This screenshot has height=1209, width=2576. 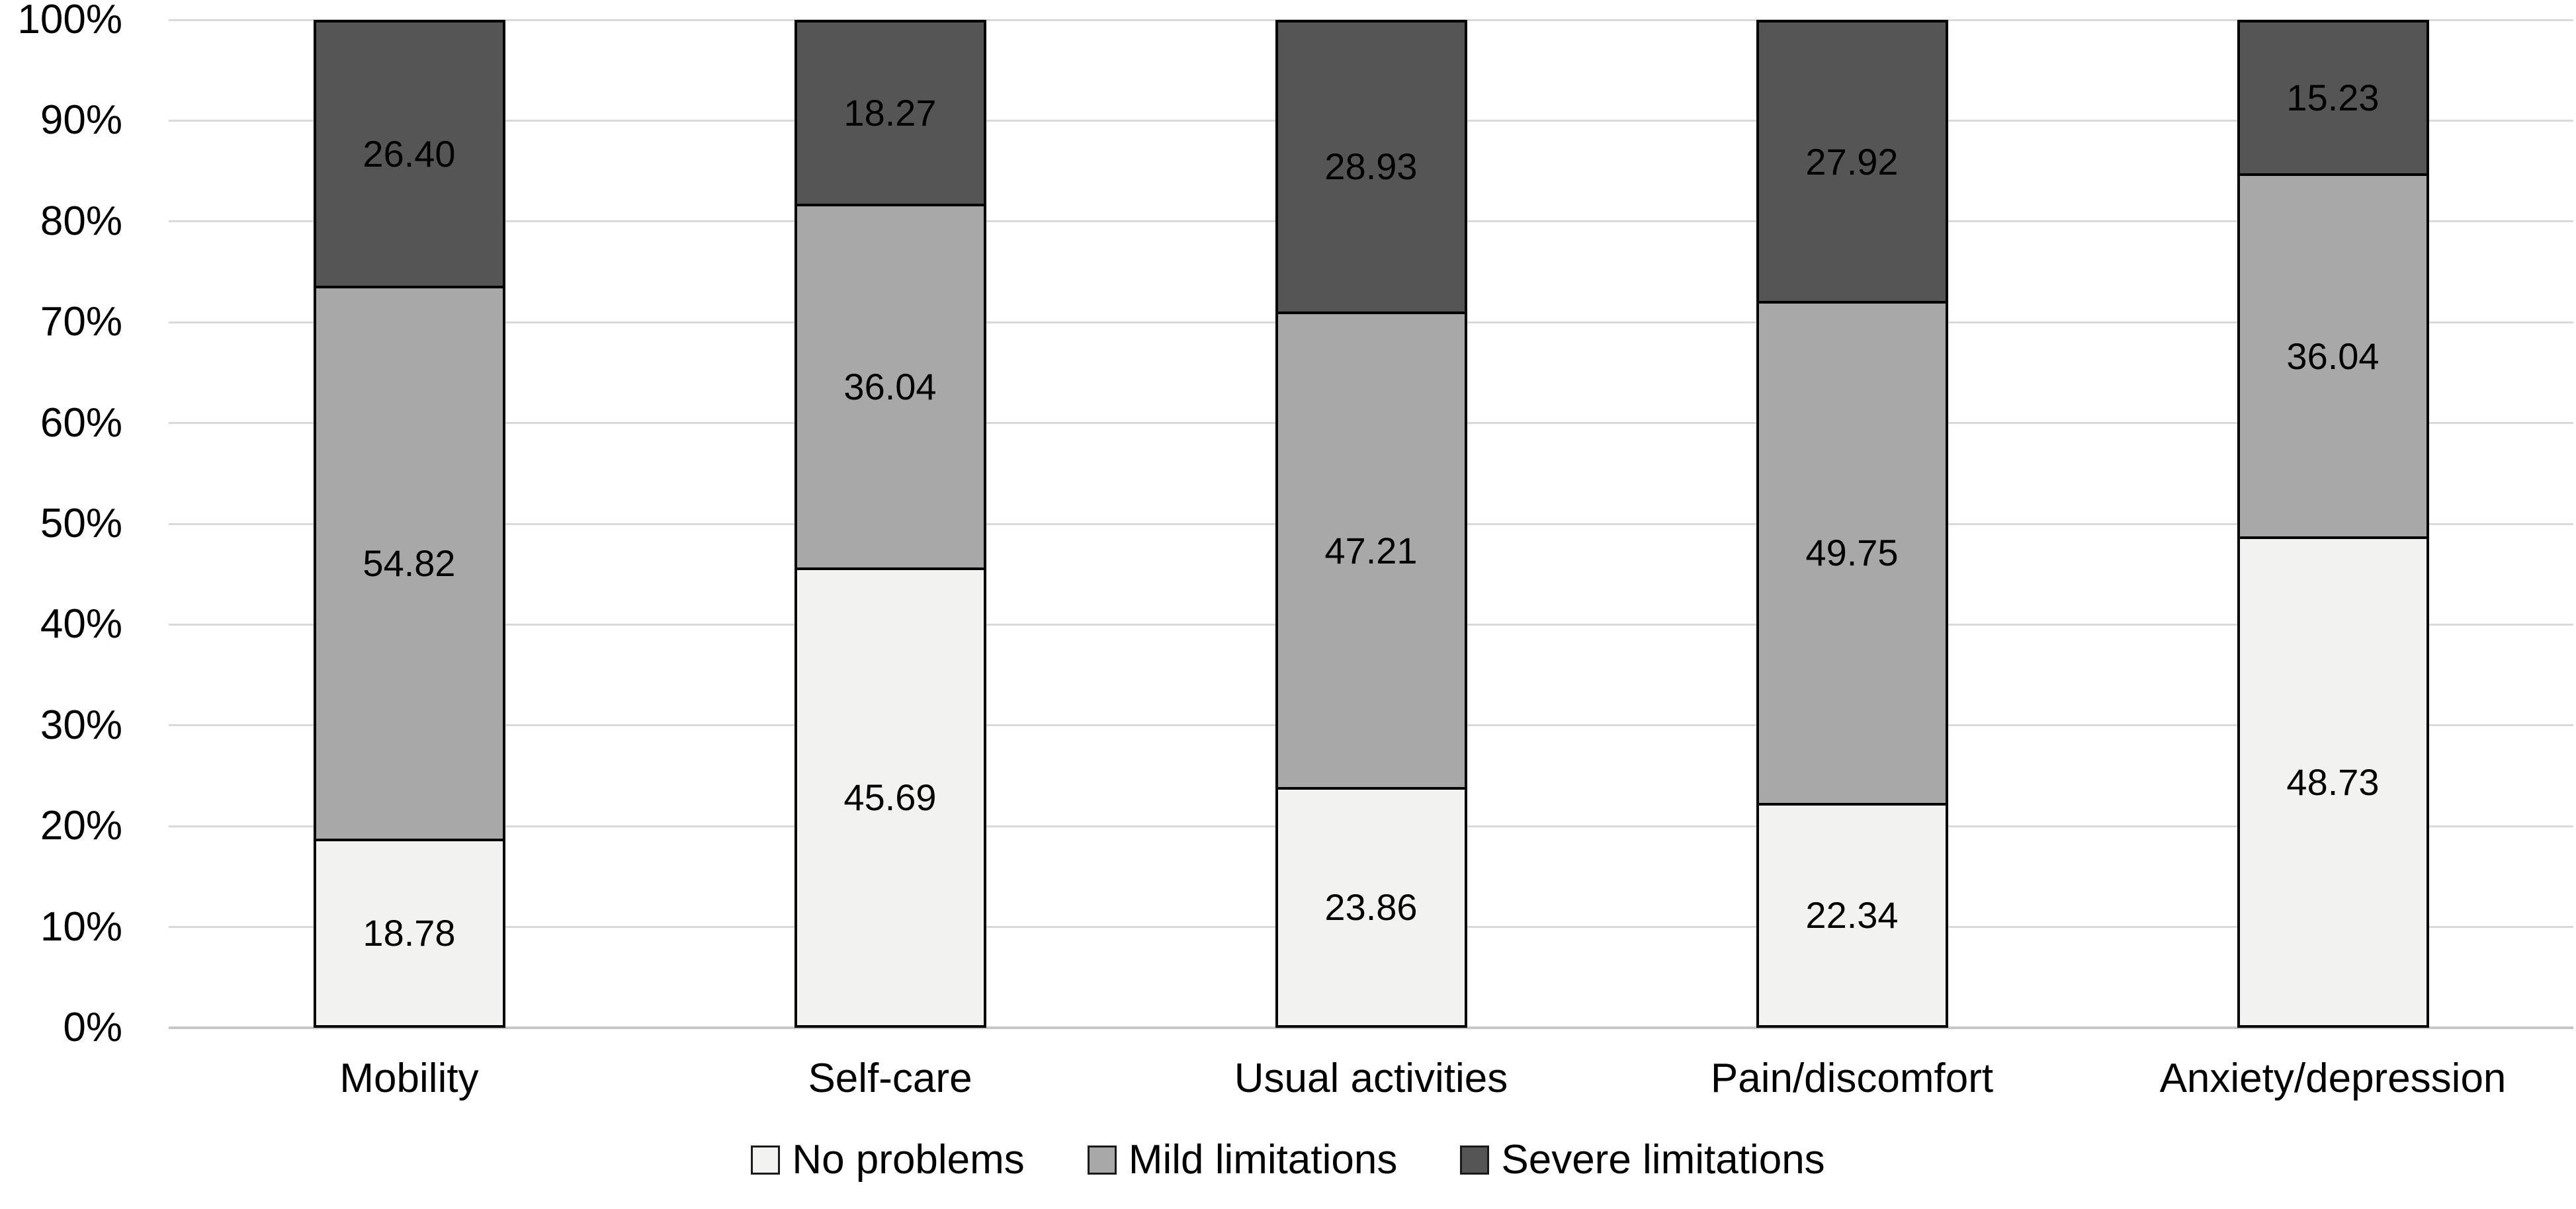 I want to click on segment-value-label: 26.40, so click(x=410, y=154).